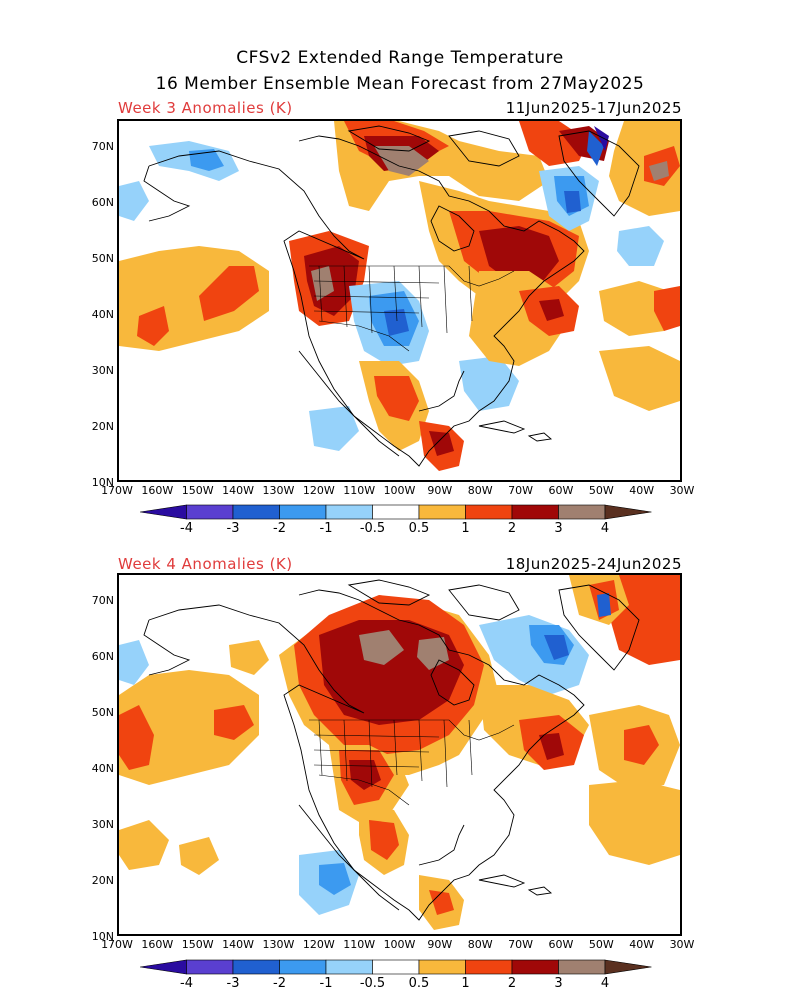  I want to click on lon-tick-label: 80W, so click(480, 944).